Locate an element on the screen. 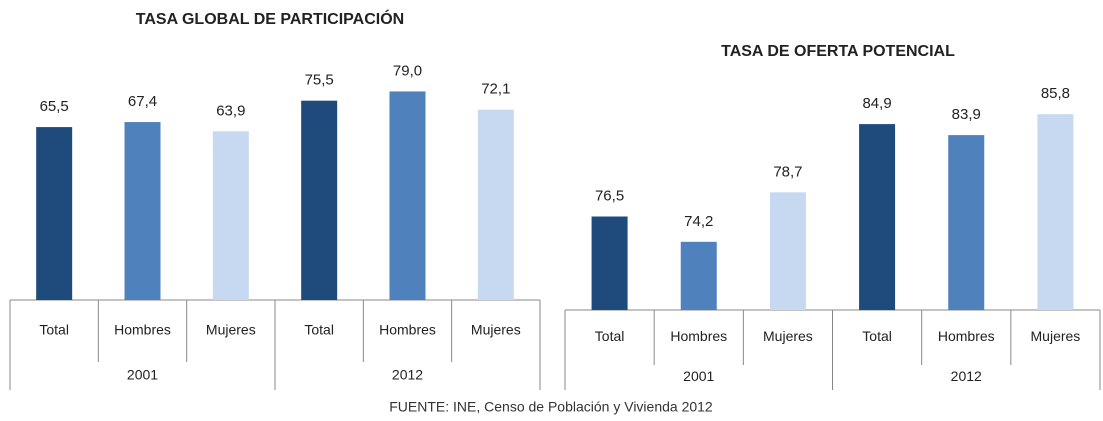 Image resolution: width=1103 pixels, height=421 pixels. value-label: 67,4 is located at coordinates (142, 101).